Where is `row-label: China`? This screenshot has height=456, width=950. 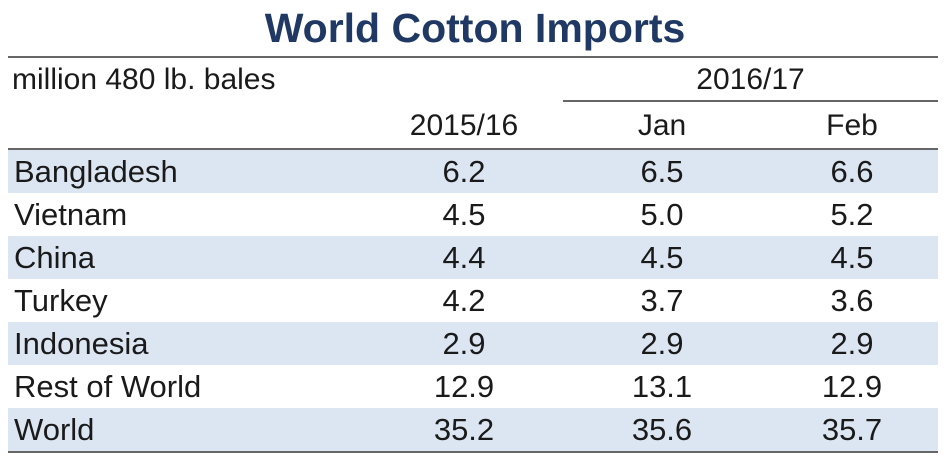
row-label: China is located at coordinates (54, 257).